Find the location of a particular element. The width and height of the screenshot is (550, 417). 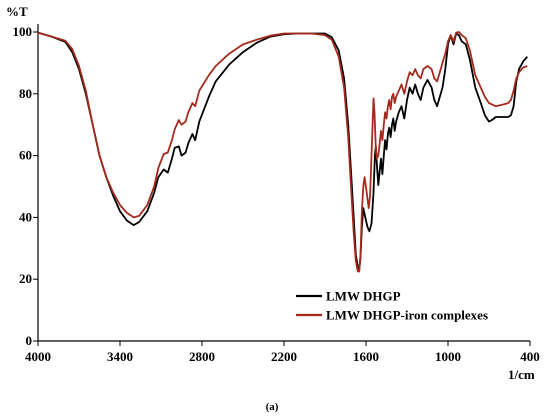

y-tick-label: 20 is located at coordinates (25, 278).